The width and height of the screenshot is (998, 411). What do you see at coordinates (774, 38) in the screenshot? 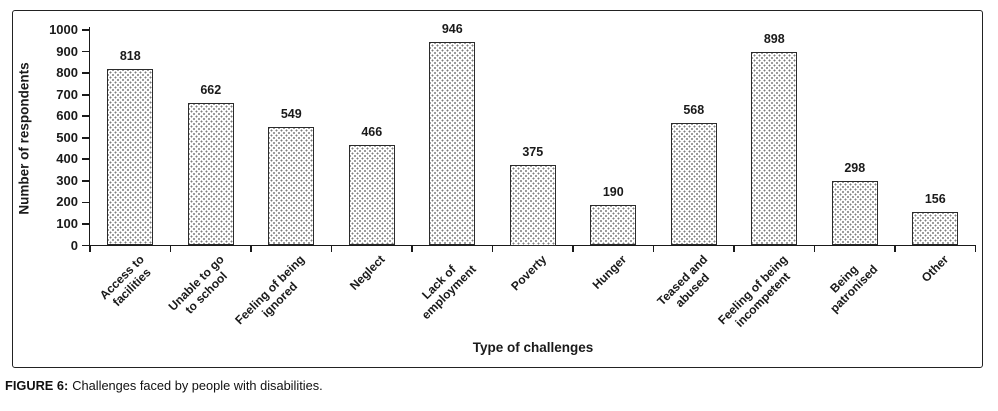
I see `bar-value-label: 898` at bounding box center [774, 38].